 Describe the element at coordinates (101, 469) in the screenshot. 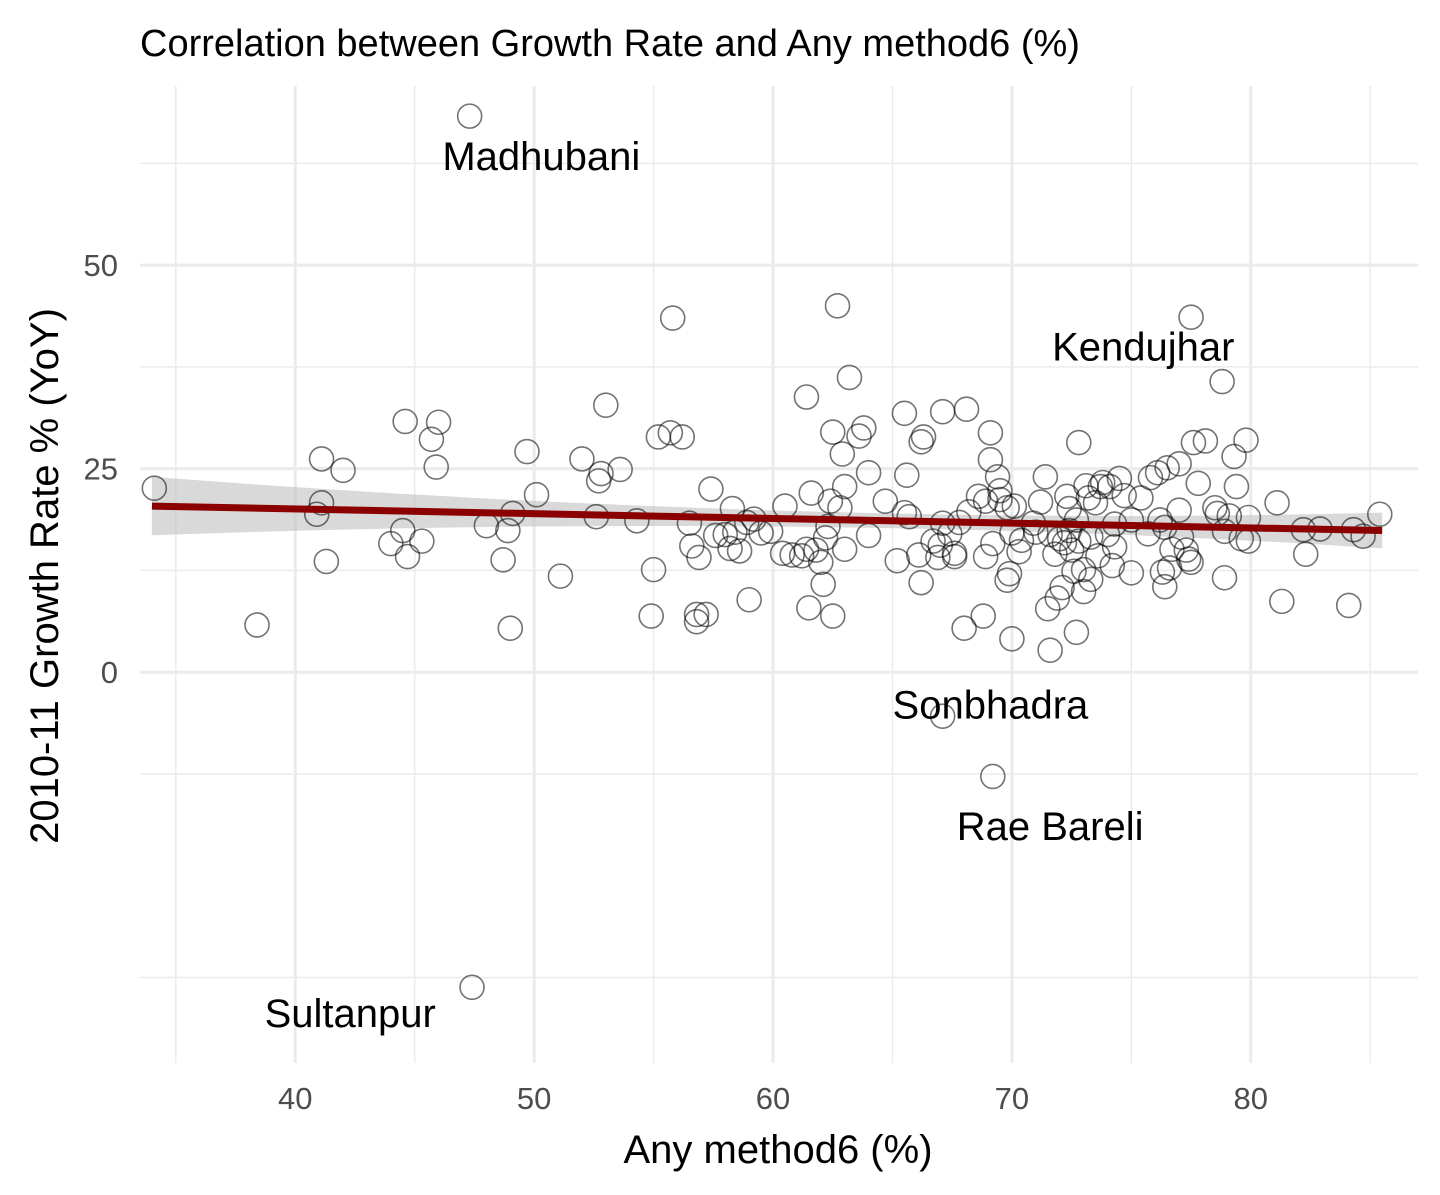

I see `y-tick-label: 25` at that location.